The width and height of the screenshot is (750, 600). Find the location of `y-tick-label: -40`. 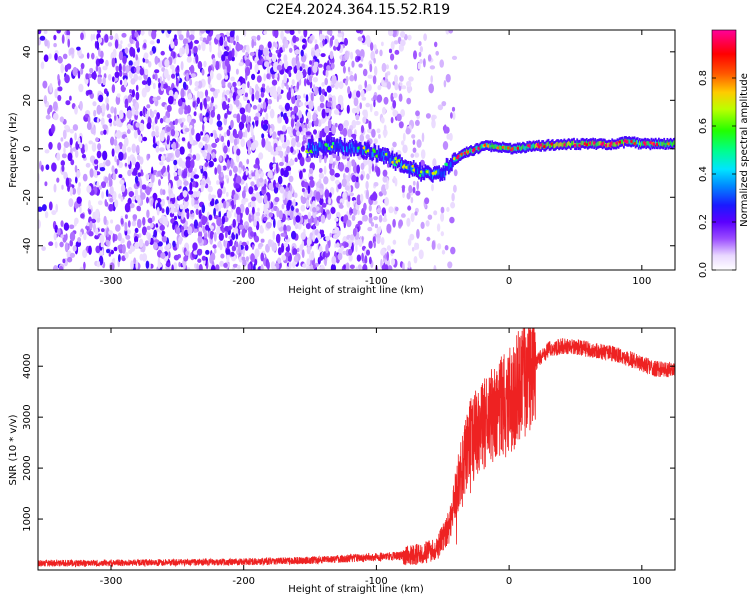

y-tick-label: -40 is located at coordinates (27, 246).